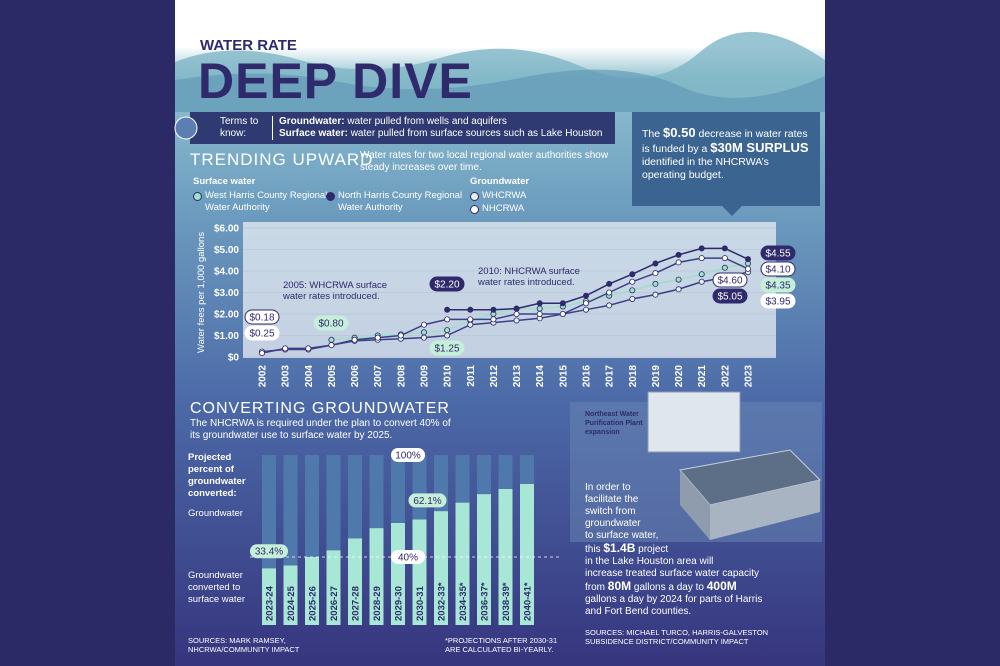  What do you see at coordinates (587, 376) in the screenshot?
I see `x-tick-label: 2016` at bounding box center [587, 376].